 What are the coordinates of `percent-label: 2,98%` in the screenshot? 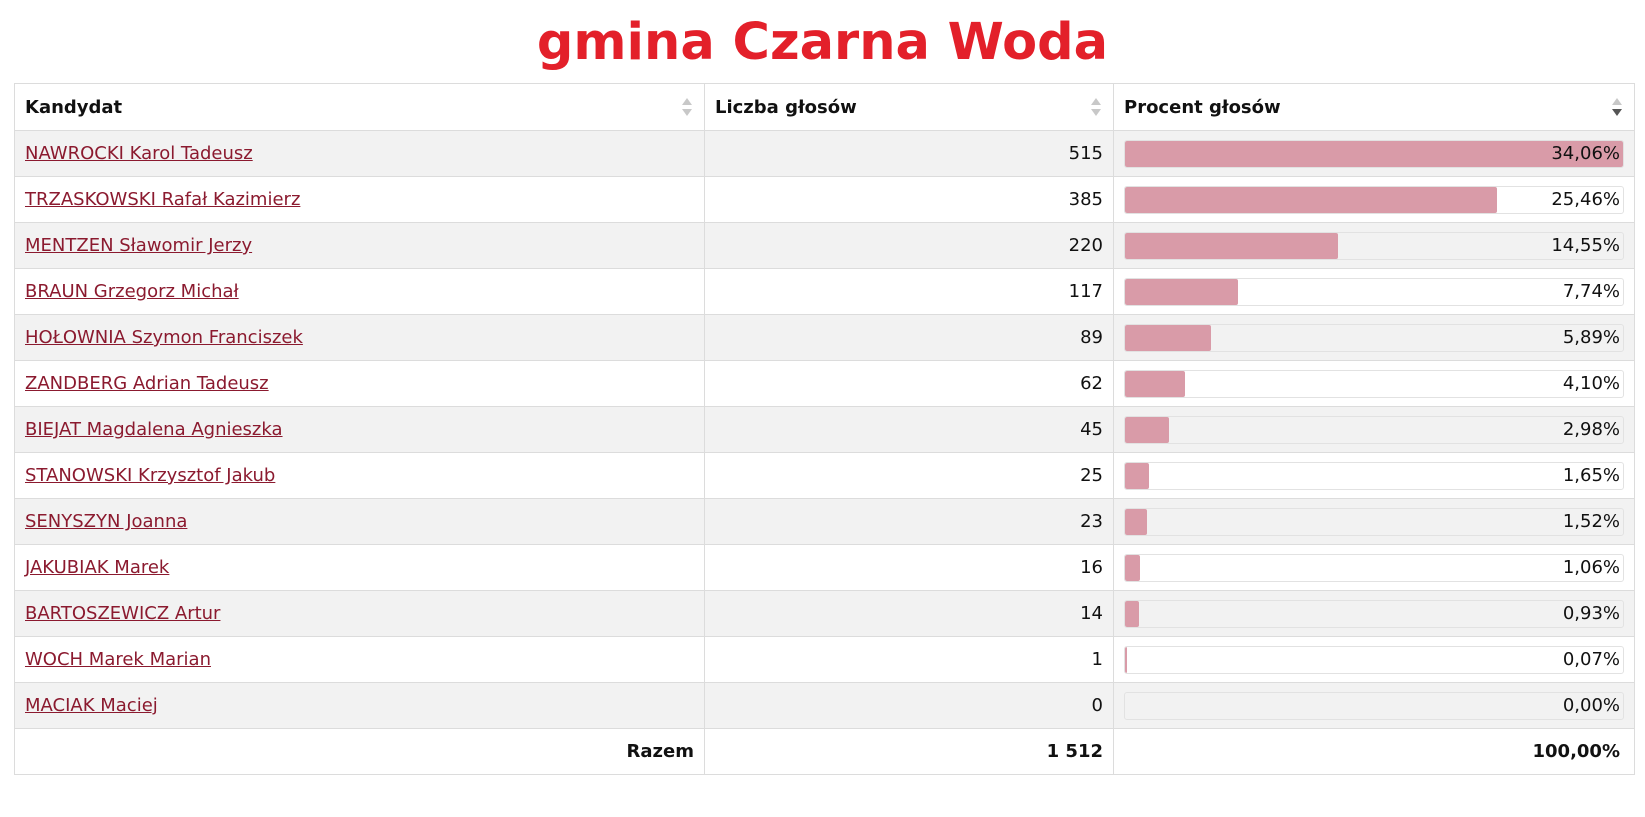 It's located at (1591, 429).